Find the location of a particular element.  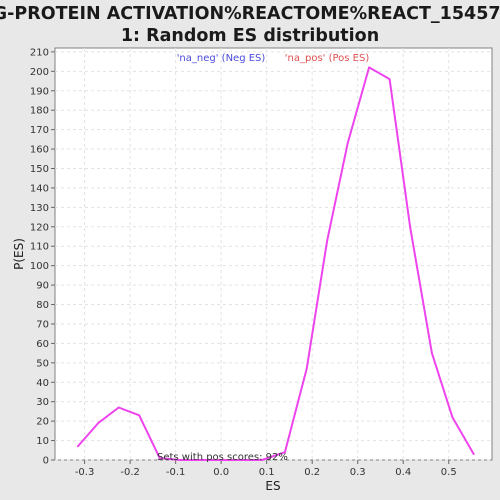

y-tick-label: 60 is located at coordinates (42, 344).